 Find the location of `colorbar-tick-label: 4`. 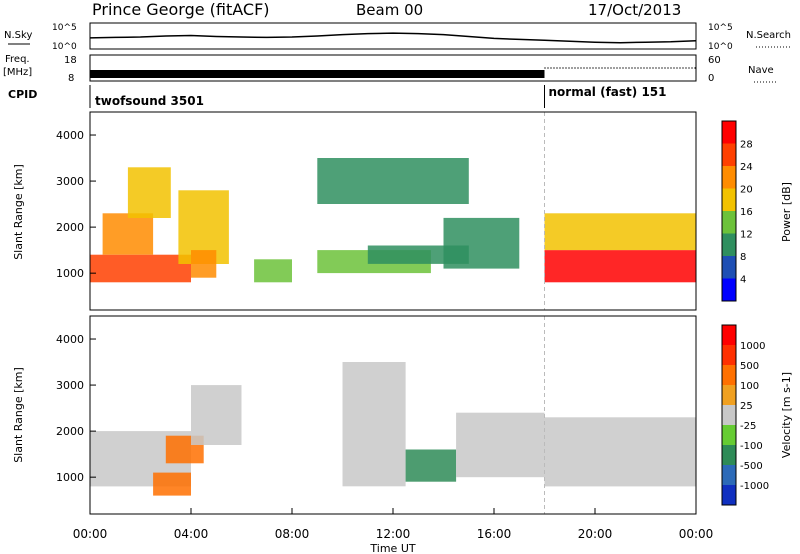

colorbar-tick-label: 4 is located at coordinates (743, 280).